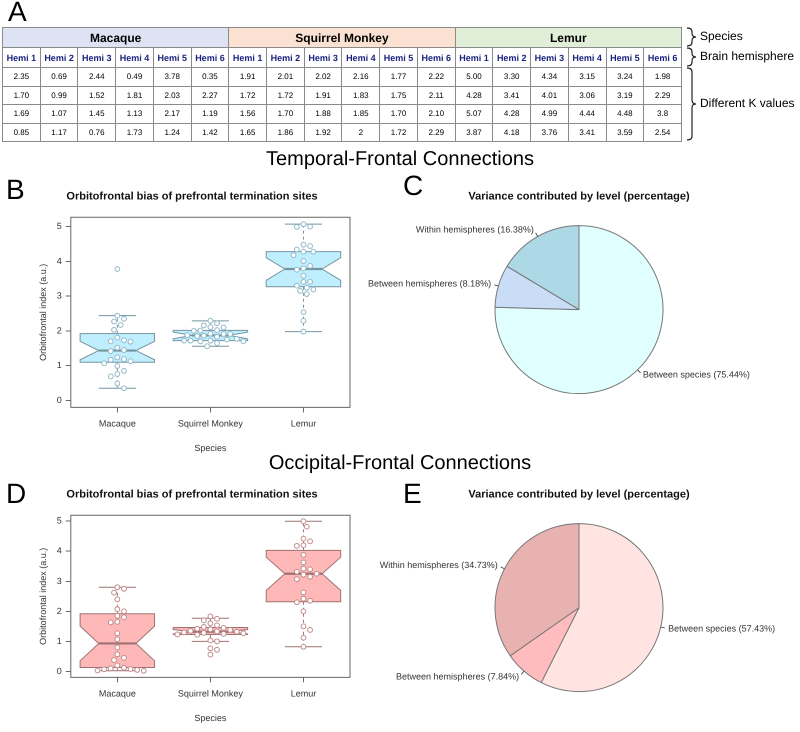  What do you see at coordinates (512, 77) in the screenshot?
I see `text: 3.30` at bounding box center [512, 77].